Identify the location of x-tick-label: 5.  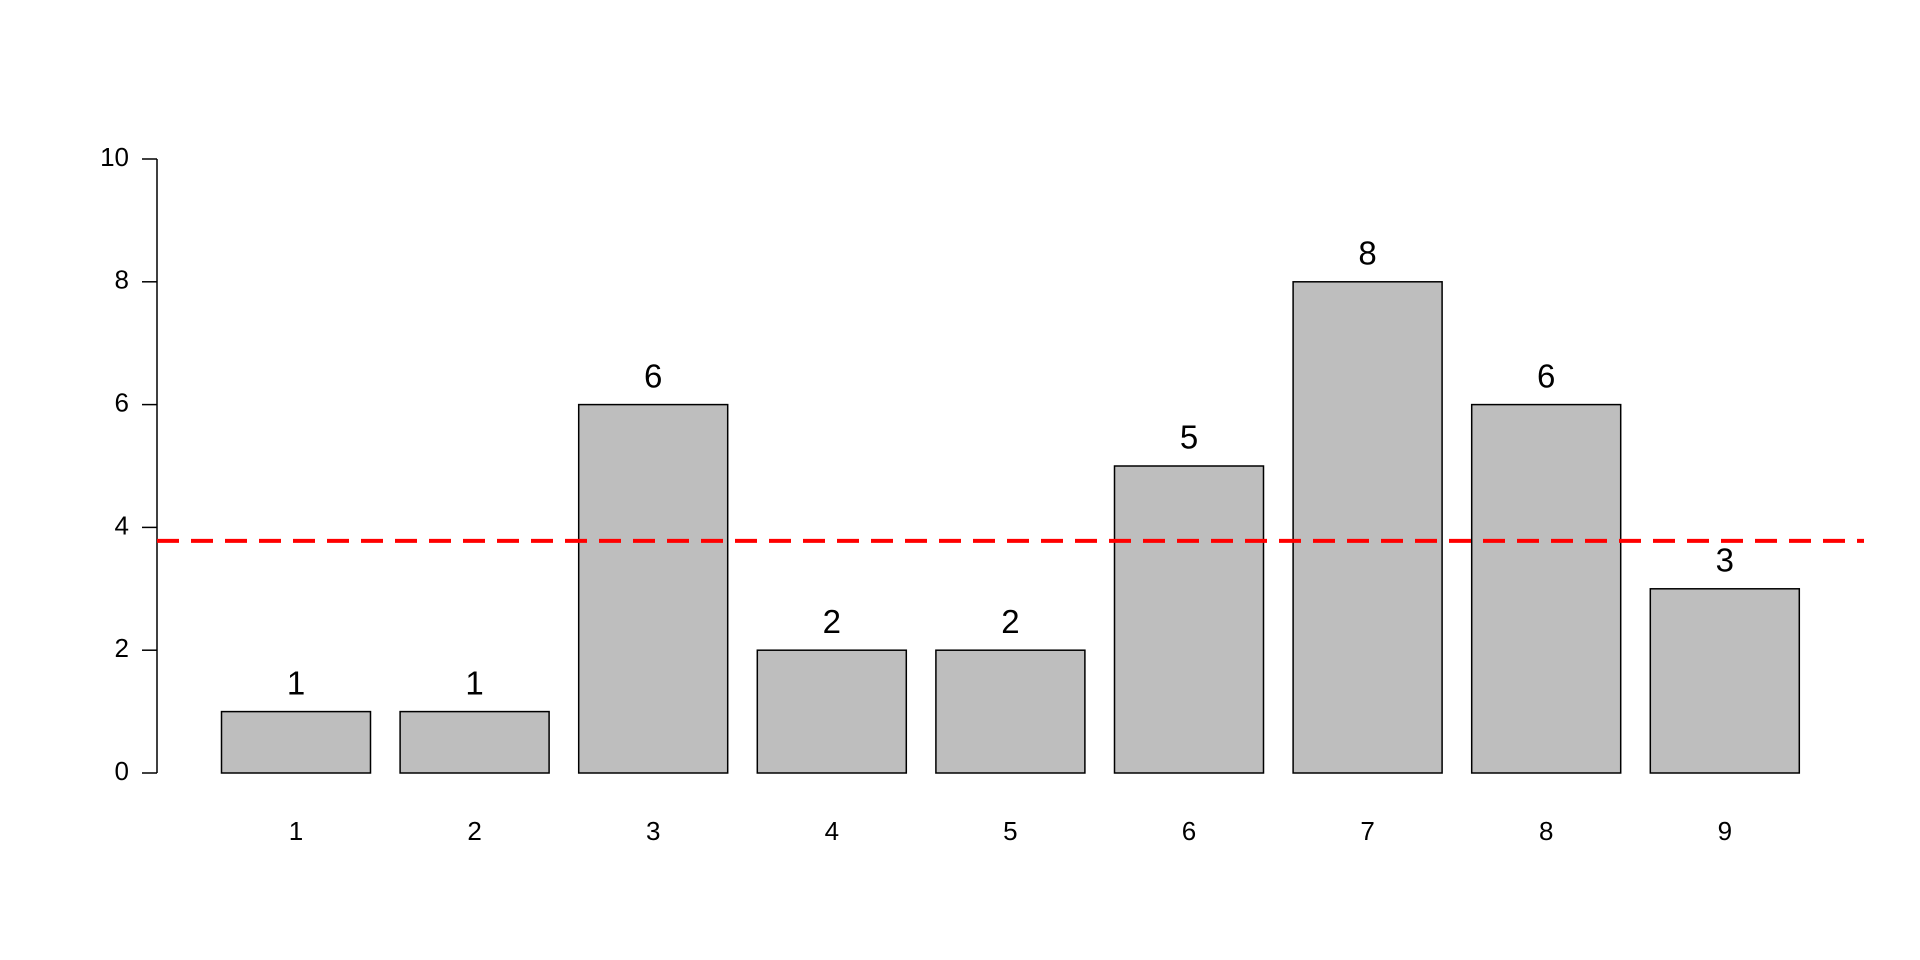
(1010, 831).